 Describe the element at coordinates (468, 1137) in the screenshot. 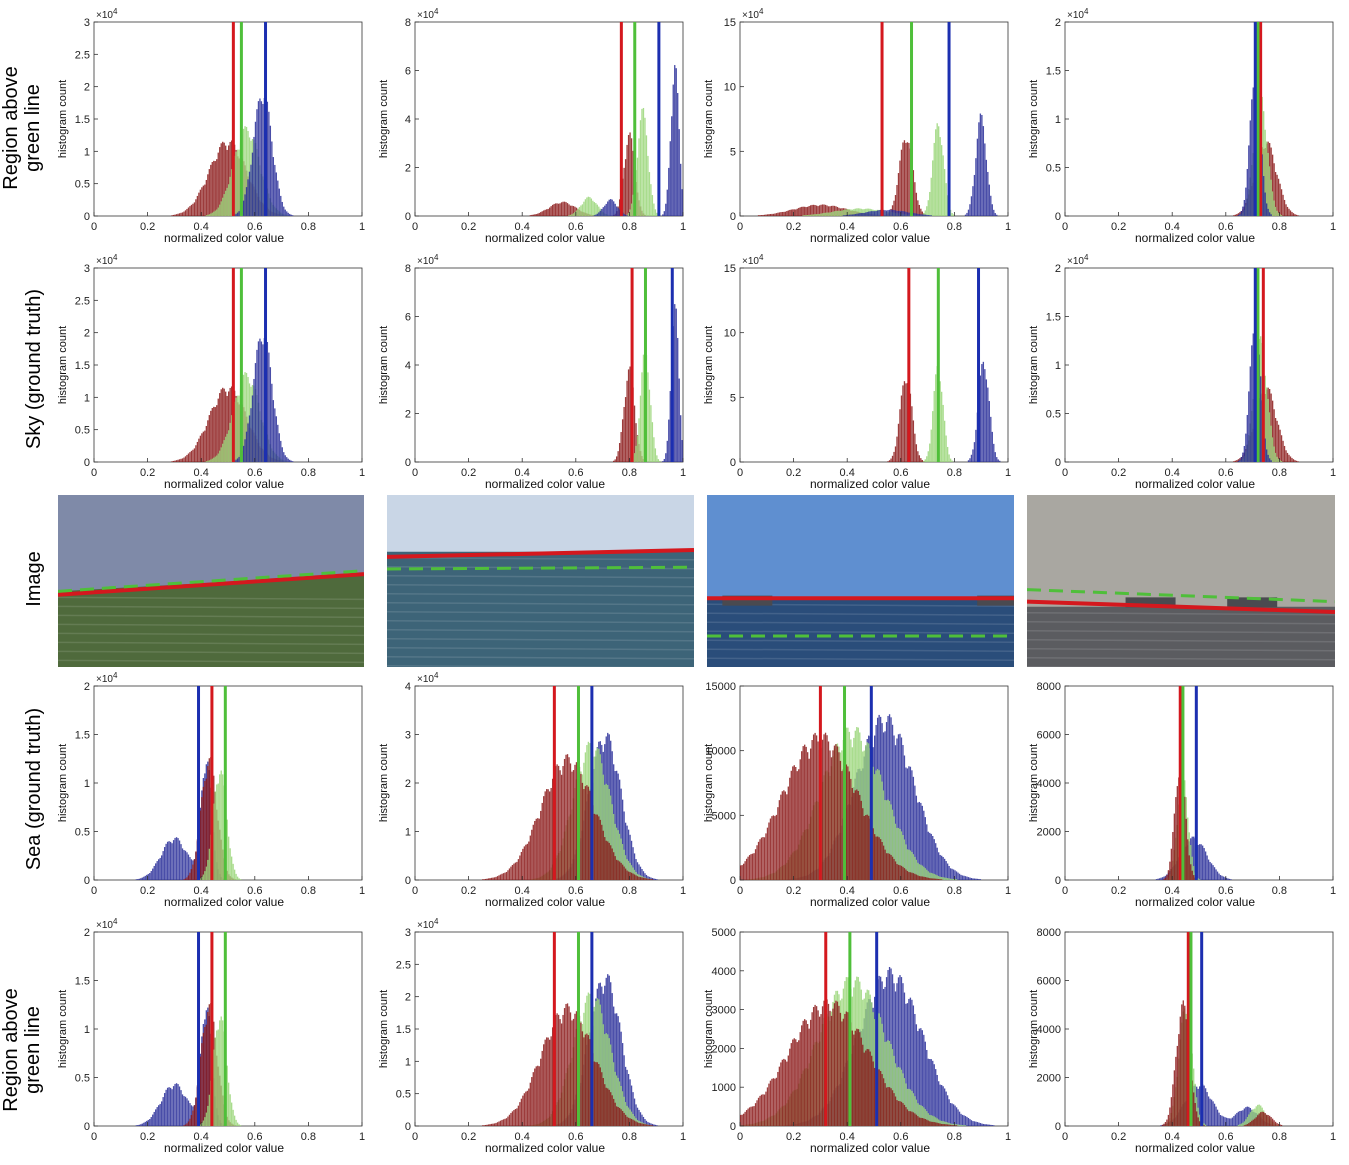

I see `x-tick-label: 0.2` at that location.